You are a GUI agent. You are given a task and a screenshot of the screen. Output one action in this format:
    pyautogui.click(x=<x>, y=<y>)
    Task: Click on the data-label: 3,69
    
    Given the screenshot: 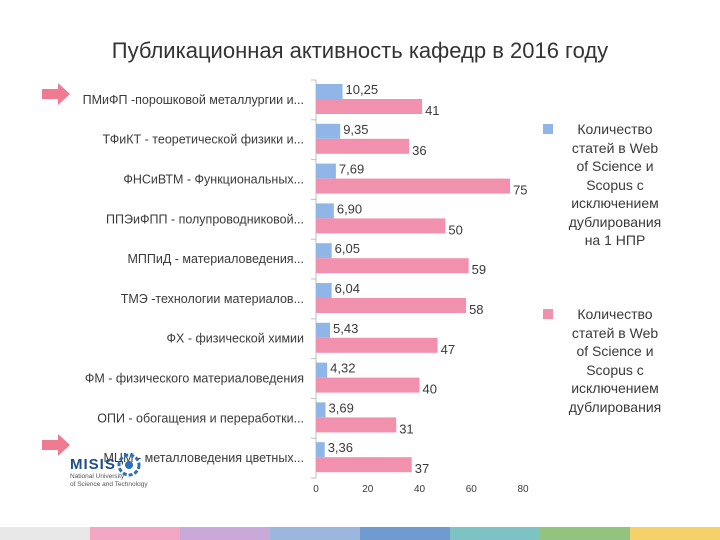 What is the action you would take?
    pyautogui.click(x=341, y=407)
    